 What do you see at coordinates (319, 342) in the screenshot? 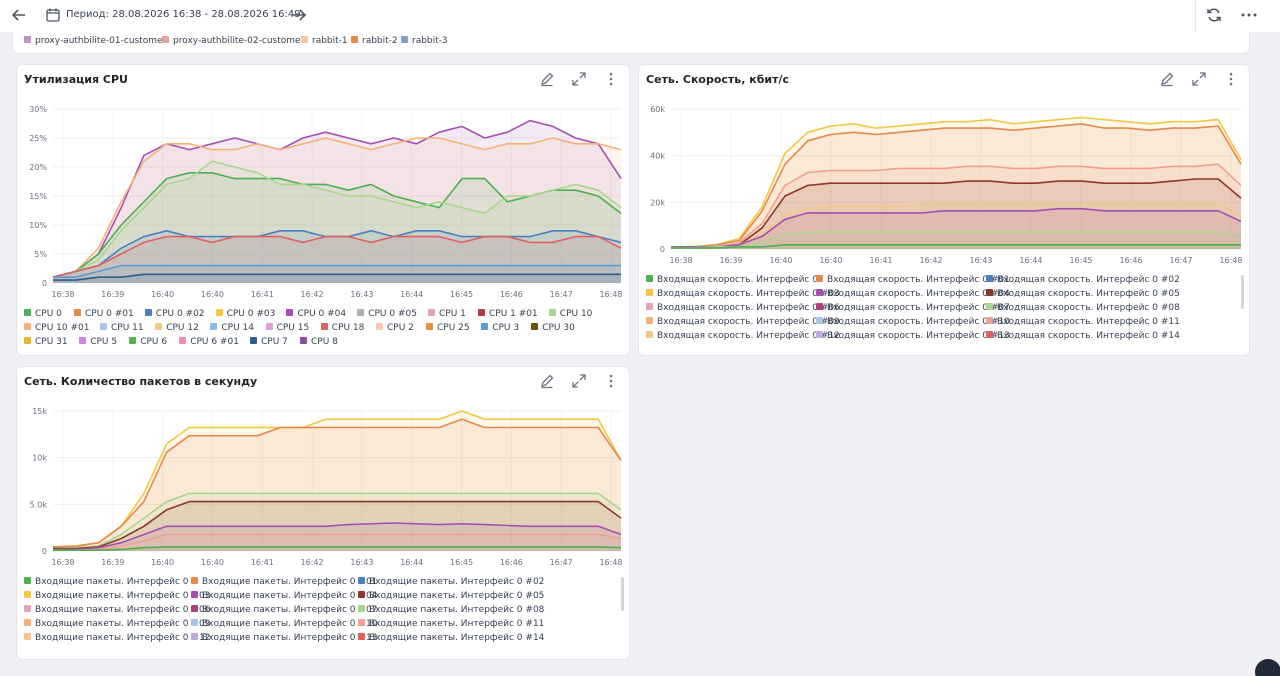
I see `legend-item: CPU 8` at bounding box center [319, 342].